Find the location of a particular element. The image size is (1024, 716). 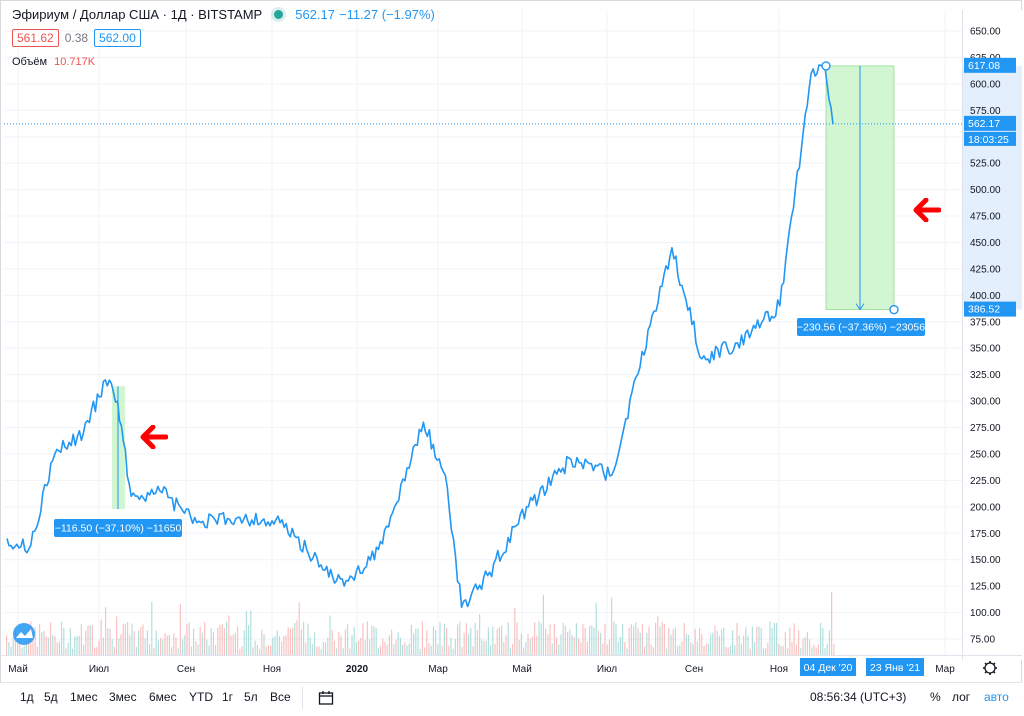

calendar-range-icon is located at coordinates (326, 698).